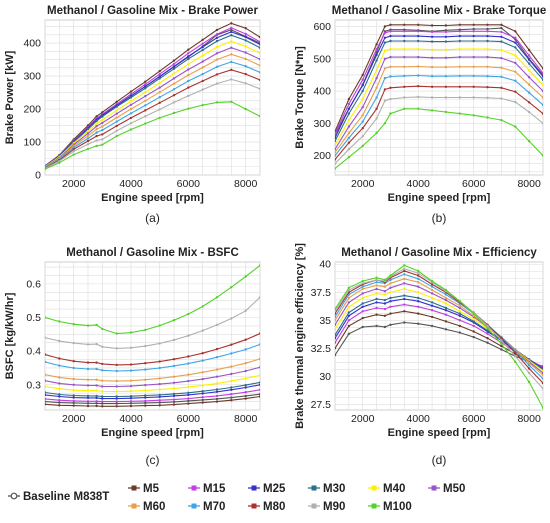  What do you see at coordinates (33, 318) in the screenshot?
I see `y-tick-label: 0.5` at bounding box center [33, 318].